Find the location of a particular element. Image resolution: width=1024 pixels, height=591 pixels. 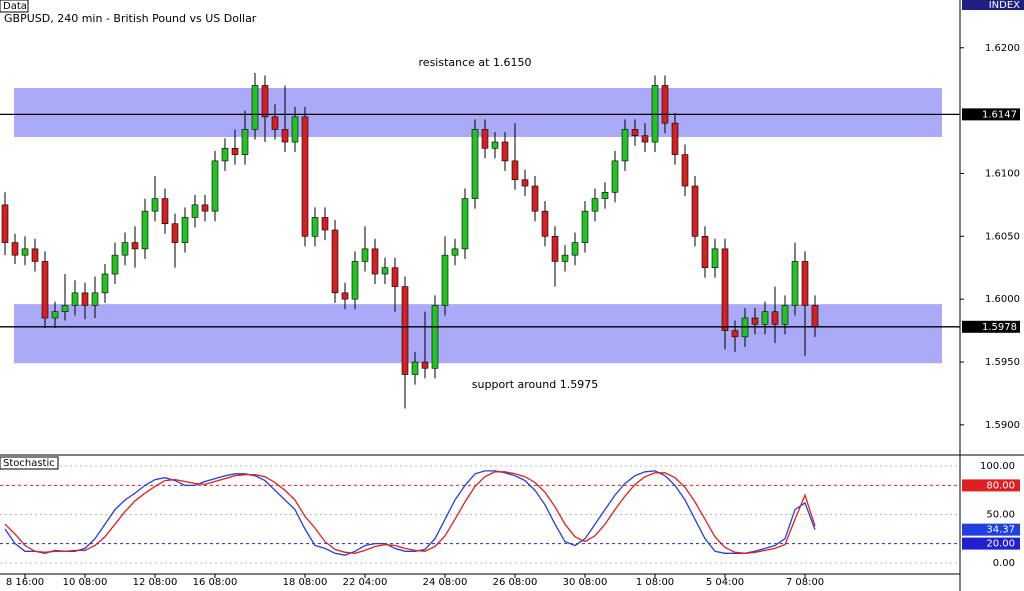

pane-title-box is located at coordinates (29, 463).